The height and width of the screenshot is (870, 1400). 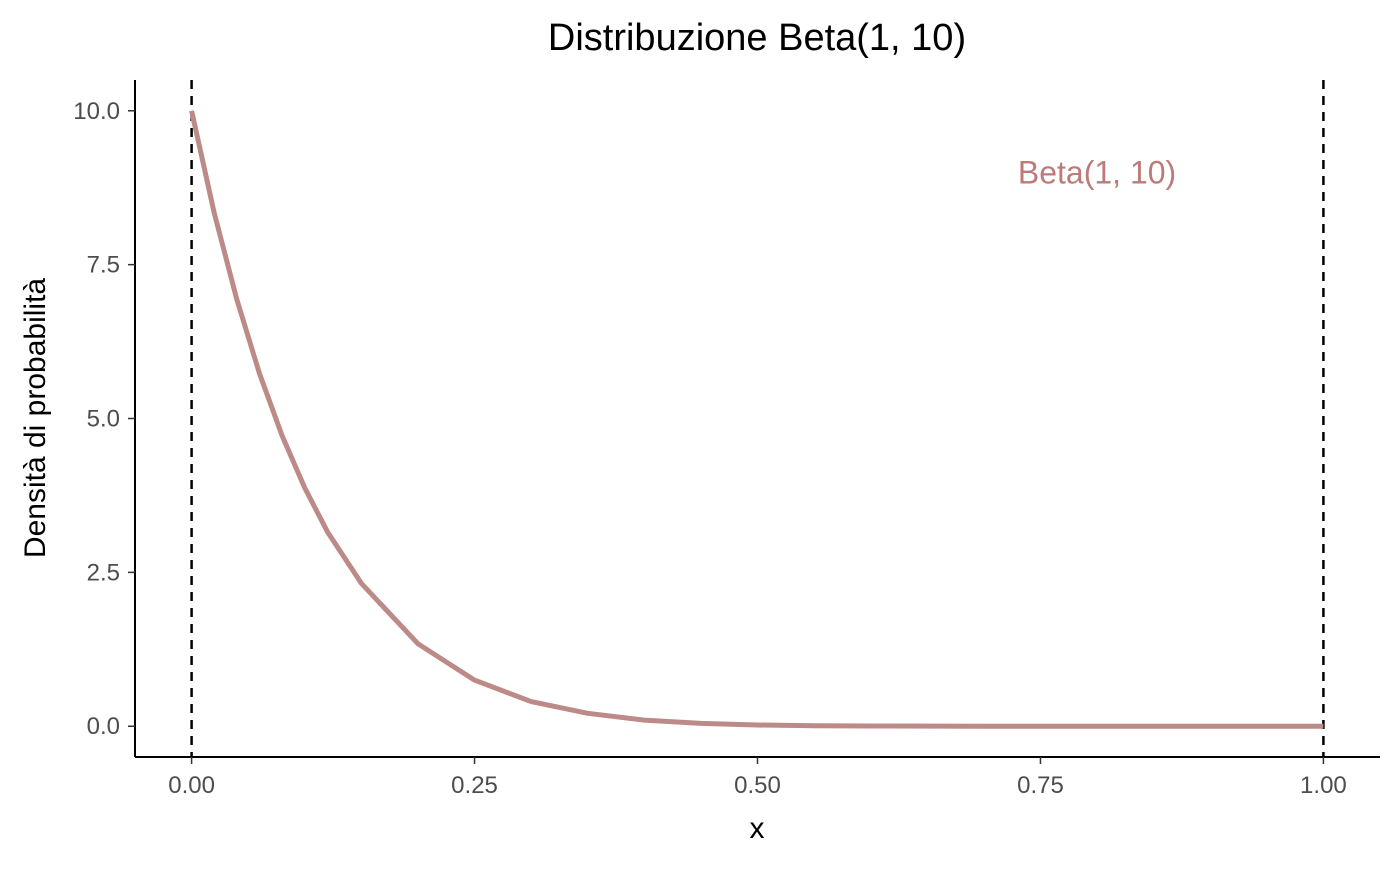 I want to click on y-tick-label: 5.0, so click(x=103, y=419).